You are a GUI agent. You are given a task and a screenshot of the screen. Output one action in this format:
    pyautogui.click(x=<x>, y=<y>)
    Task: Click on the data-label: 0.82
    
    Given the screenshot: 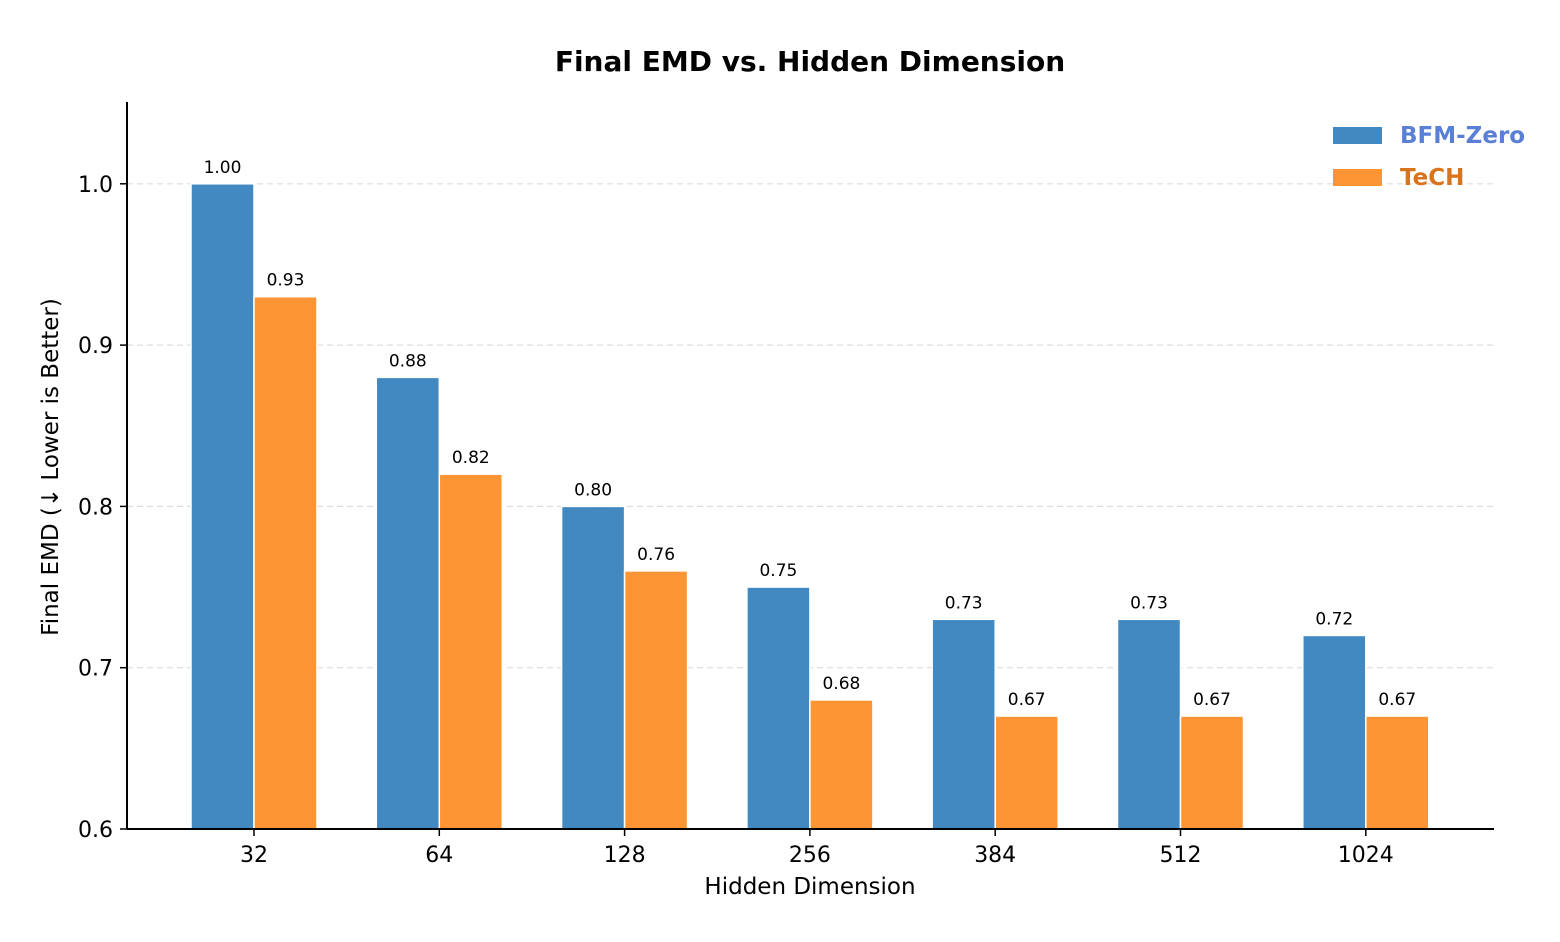 What is the action you would take?
    pyautogui.click(x=471, y=458)
    